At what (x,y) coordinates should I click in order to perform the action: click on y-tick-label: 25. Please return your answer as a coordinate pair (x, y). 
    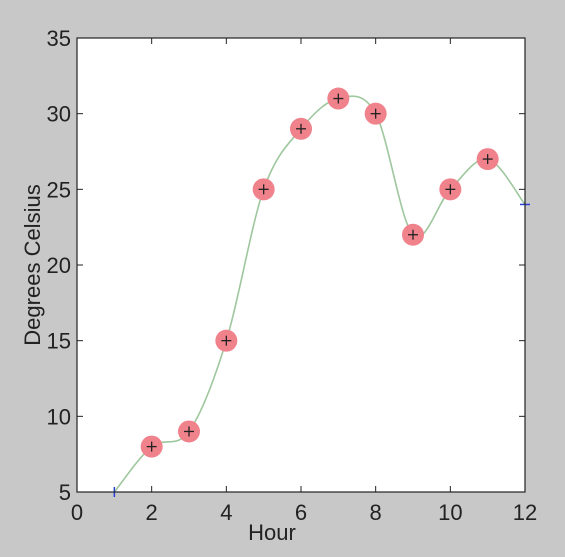
    Looking at the image, I should click on (59, 189).